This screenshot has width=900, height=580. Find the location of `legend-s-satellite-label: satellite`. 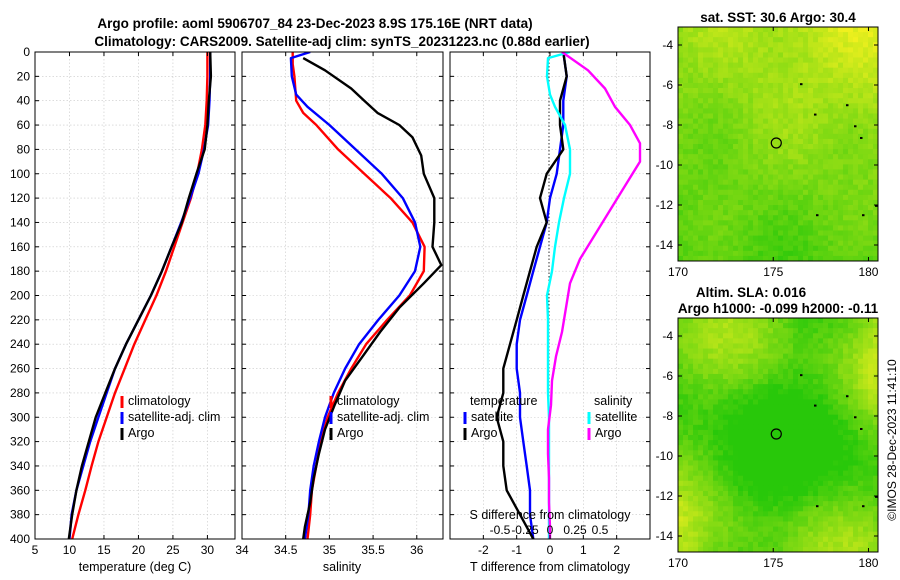

legend-s-satellite-label: satellite is located at coordinates (616, 417).